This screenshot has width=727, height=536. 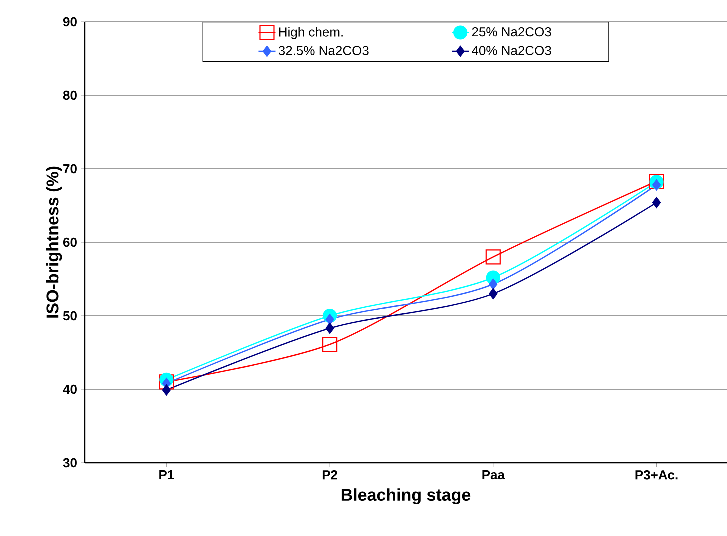 What do you see at coordinates (70, 463) in the screenshot?
I see `y-tick-label: 30` at bounding box center [70, 463].